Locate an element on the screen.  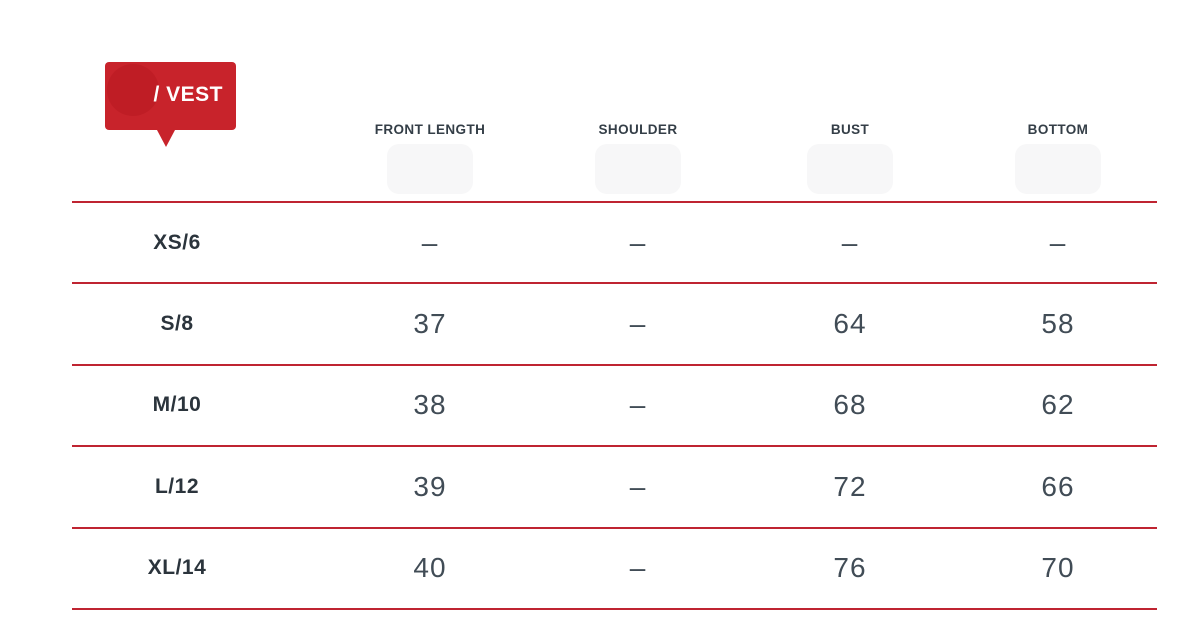
badge-pointer-icon is located at coordinates (166, 138).